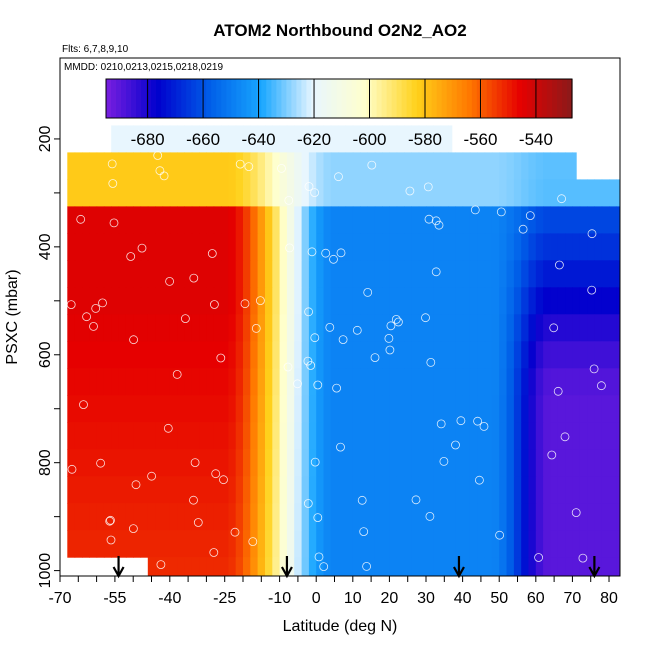 This screenshot has width=650, height=650. What do you see at coordinates (59, 598) in the screenshot?
I see `x-tick-label: -70` at bounding box center [59, 598].